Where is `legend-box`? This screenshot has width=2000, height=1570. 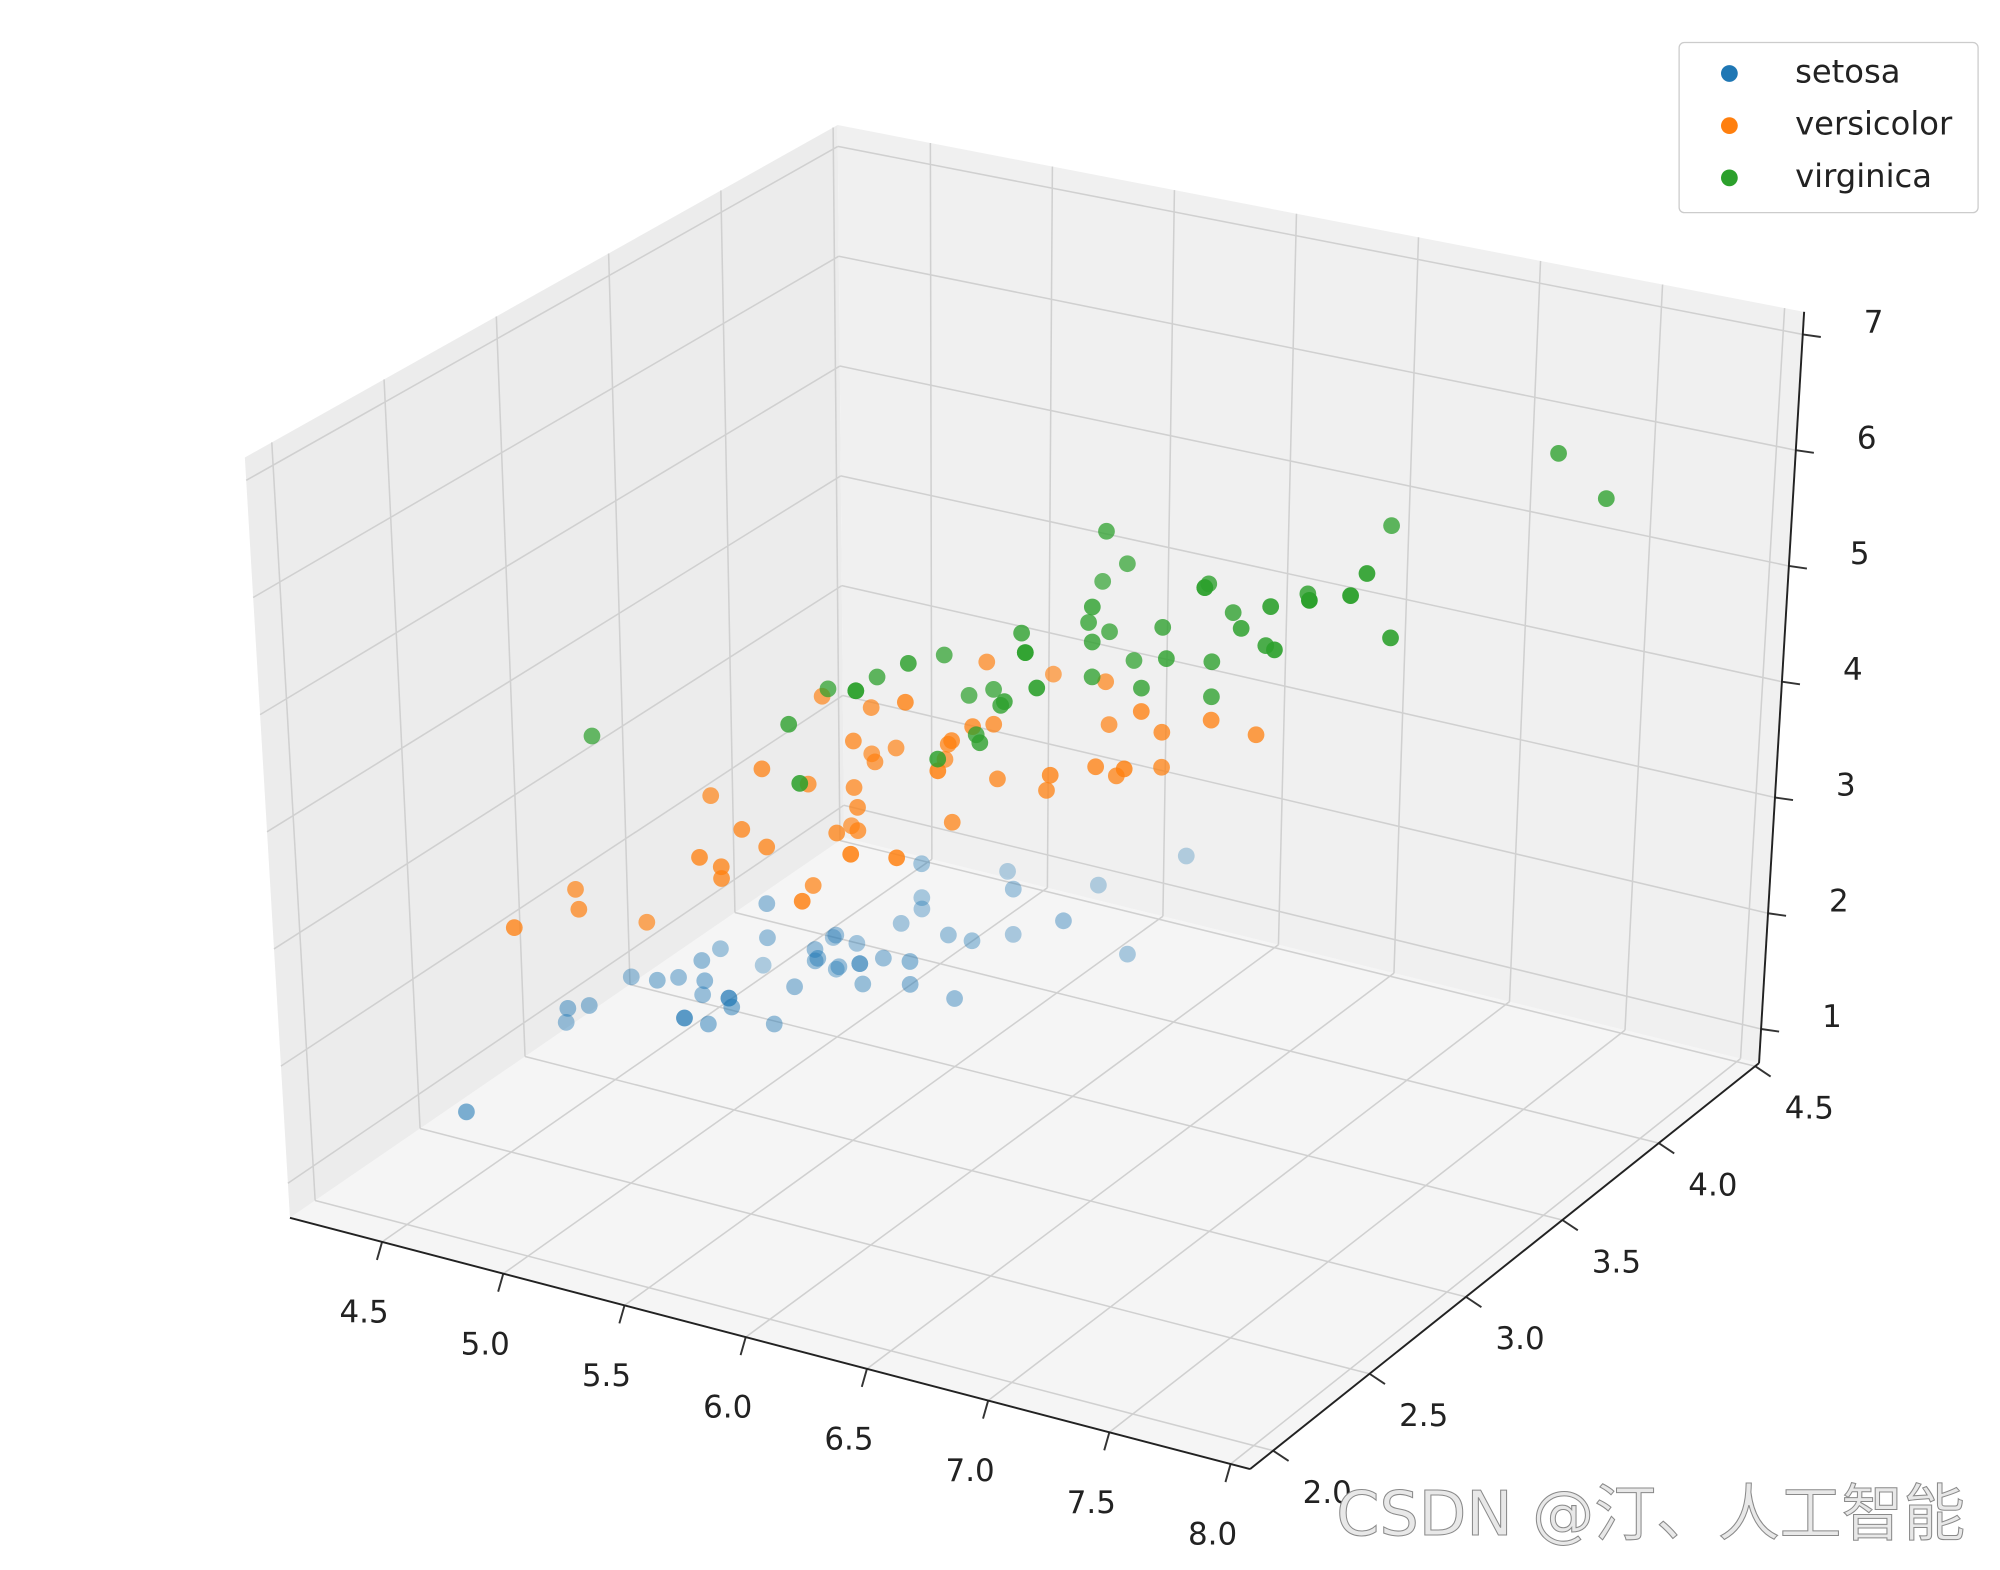
legend-box is located at coordinates (1828, 127).